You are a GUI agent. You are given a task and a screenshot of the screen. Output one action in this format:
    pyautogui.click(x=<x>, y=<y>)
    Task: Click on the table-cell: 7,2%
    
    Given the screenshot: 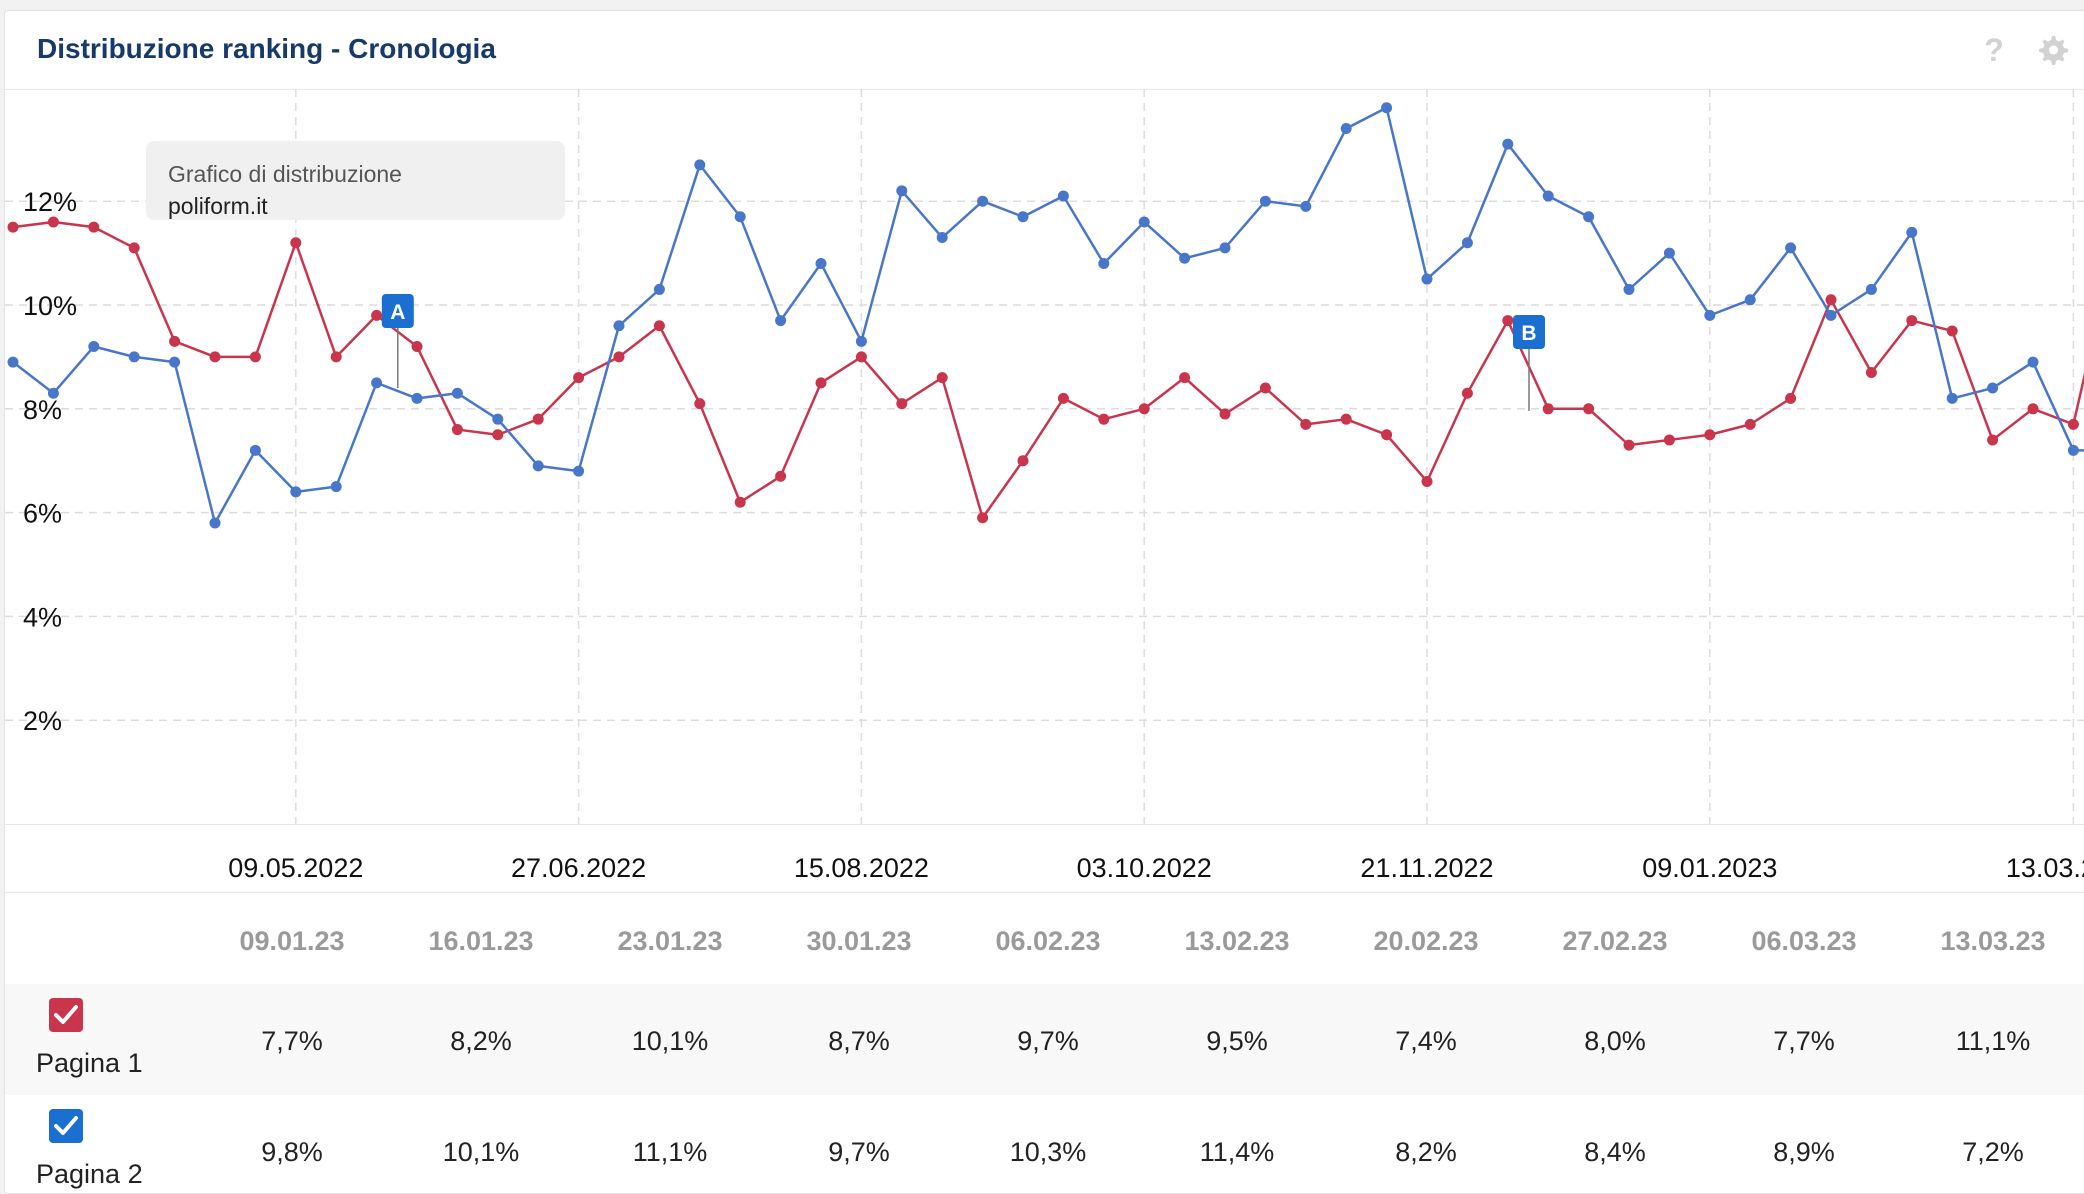 What is the action you would take?
    pyautogui.click(x=1993, y=1152)
    